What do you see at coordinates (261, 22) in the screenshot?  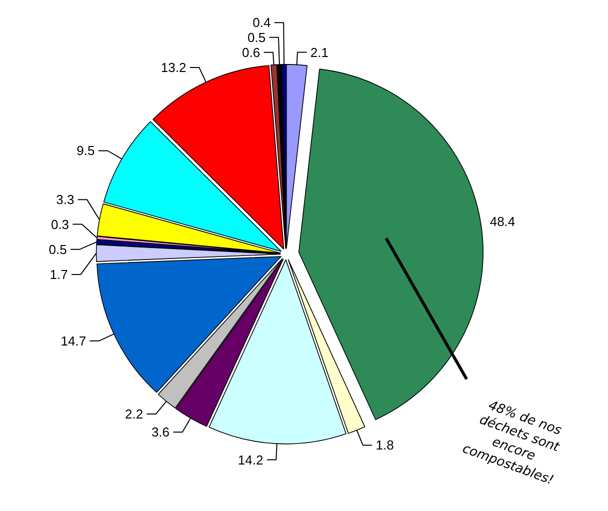 I see `data-label: 0.4` at bounding box center [261, 22].